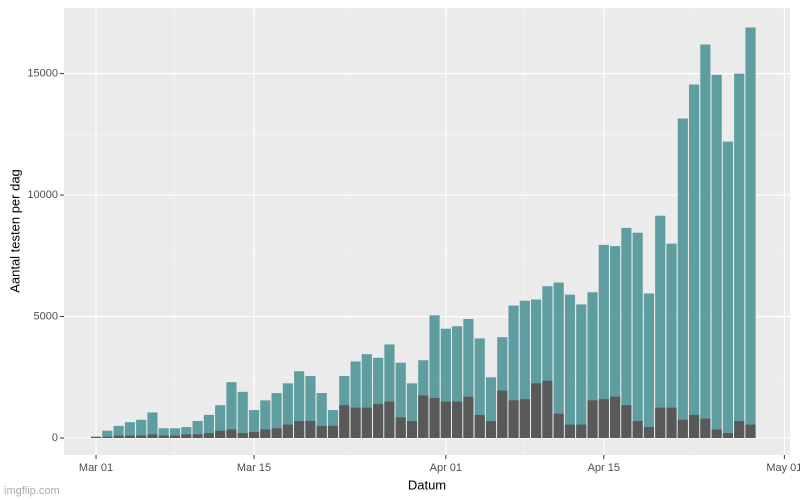 The height and width of the screenshot is (500, 800). Describe the element at coordinates (446, 468) in the screenshot. I see `x-tick-label: Apr 01` at that location.